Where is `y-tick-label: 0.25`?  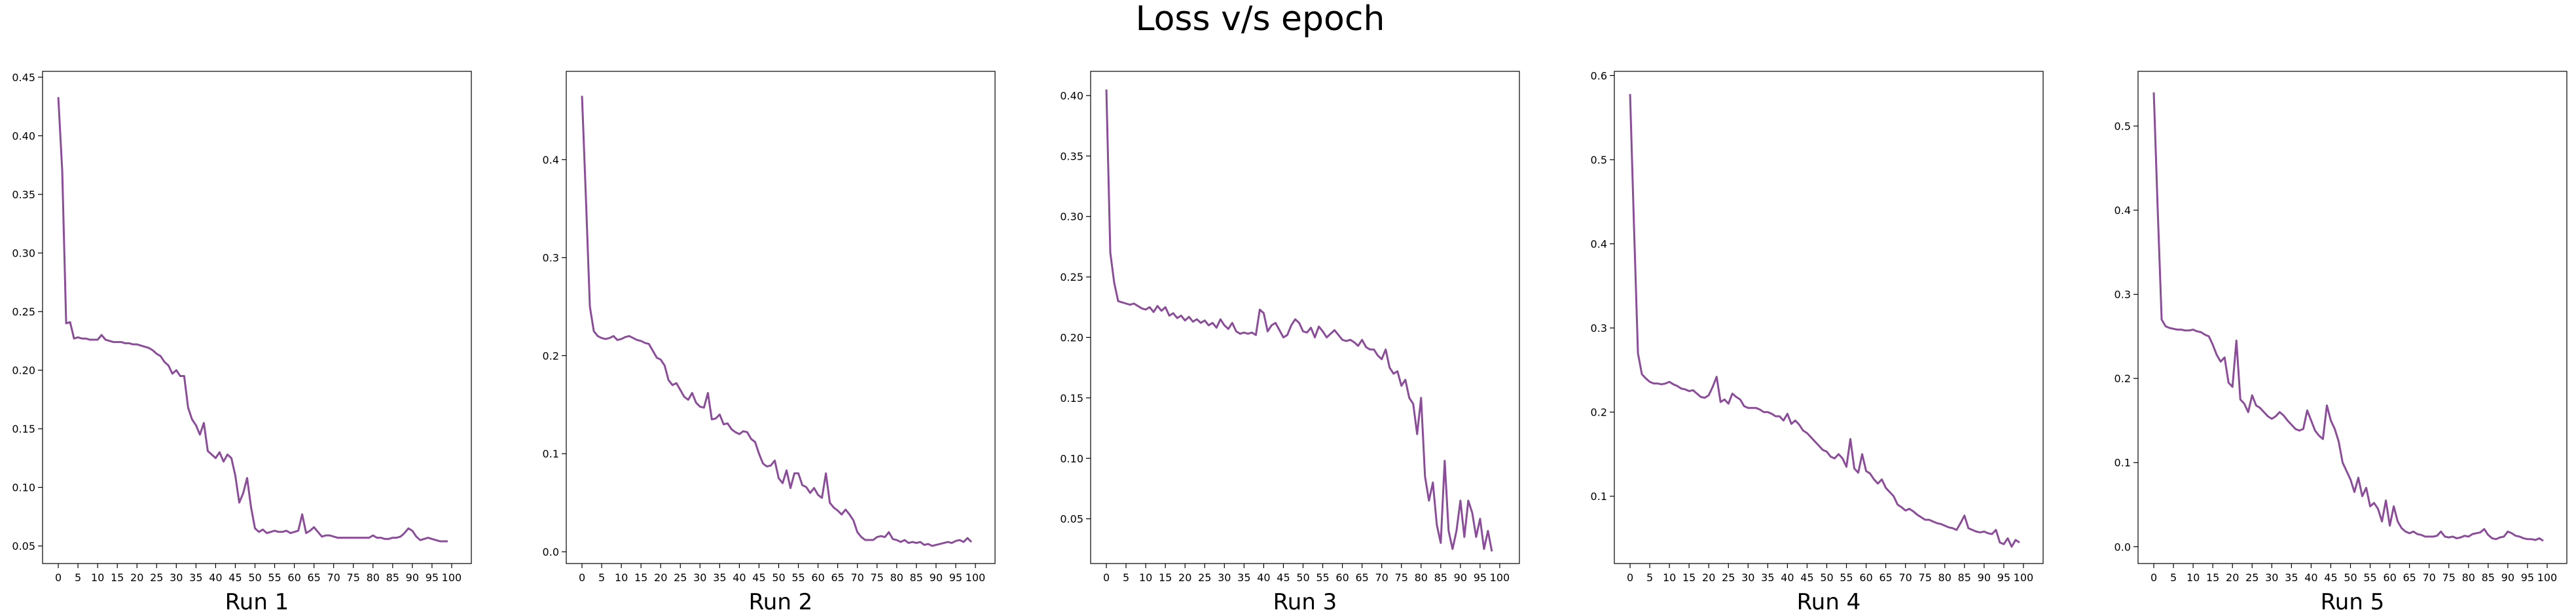 y-tick-label: 0.25 is located at coordinates (1071, 277).